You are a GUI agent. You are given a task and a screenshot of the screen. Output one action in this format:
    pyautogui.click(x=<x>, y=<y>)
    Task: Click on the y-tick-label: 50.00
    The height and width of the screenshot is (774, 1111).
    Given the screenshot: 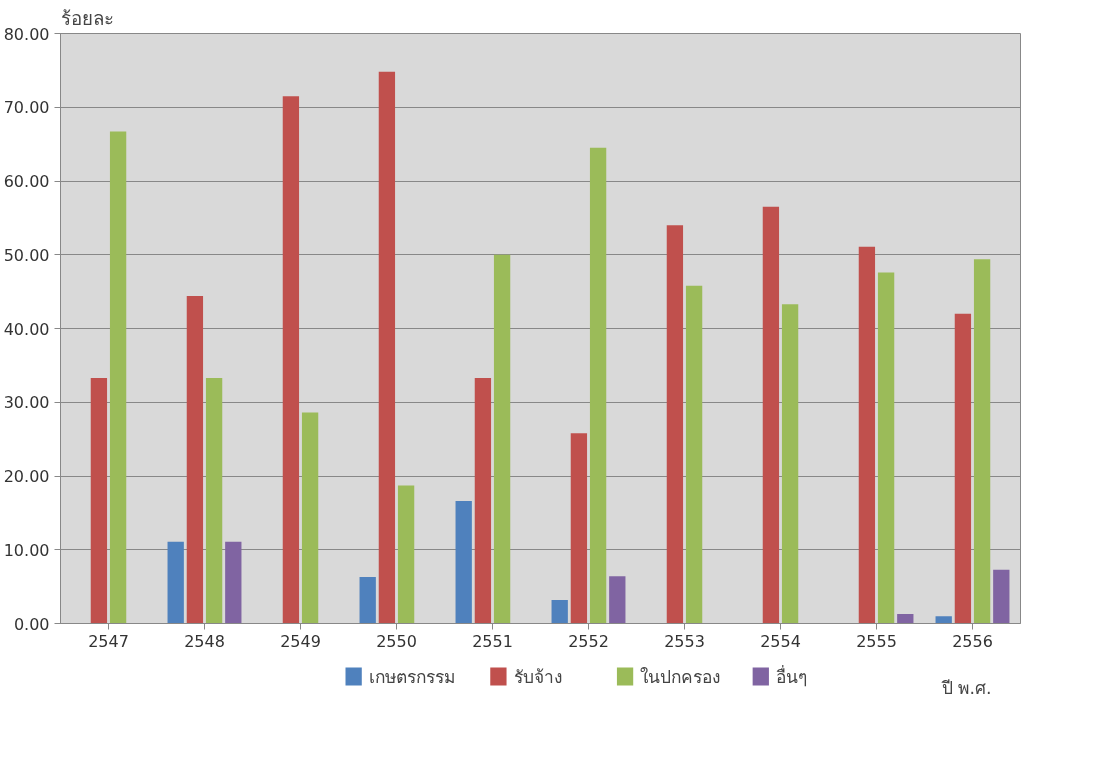 What is the action you would take?
    pyautogui.click(x=26, y=255)
    